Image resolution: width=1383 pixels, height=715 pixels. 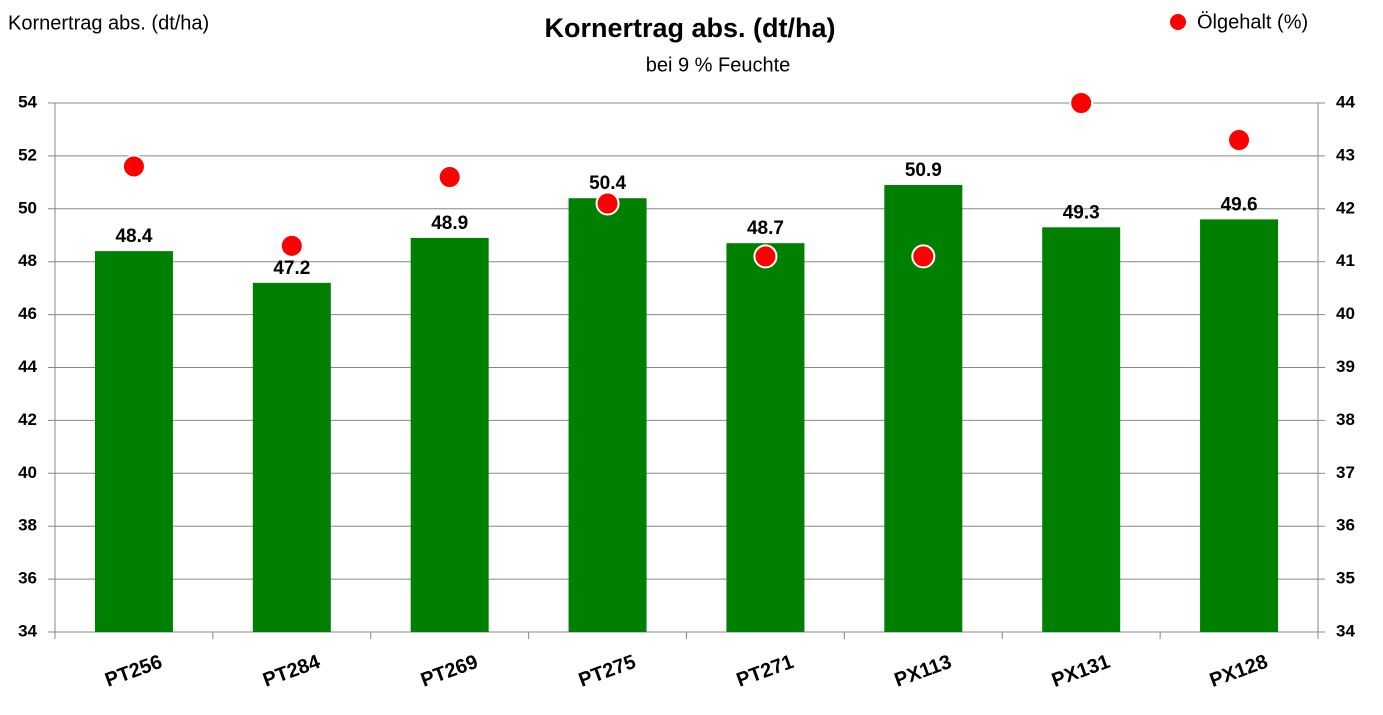 I want to click on data-label: 49.6, so click(x=1239, y=204).